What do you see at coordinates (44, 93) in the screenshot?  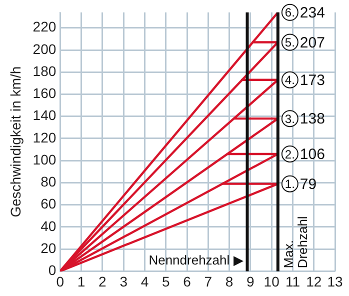 I see `y-tick-label: 160` at bounding box center [44, 93].